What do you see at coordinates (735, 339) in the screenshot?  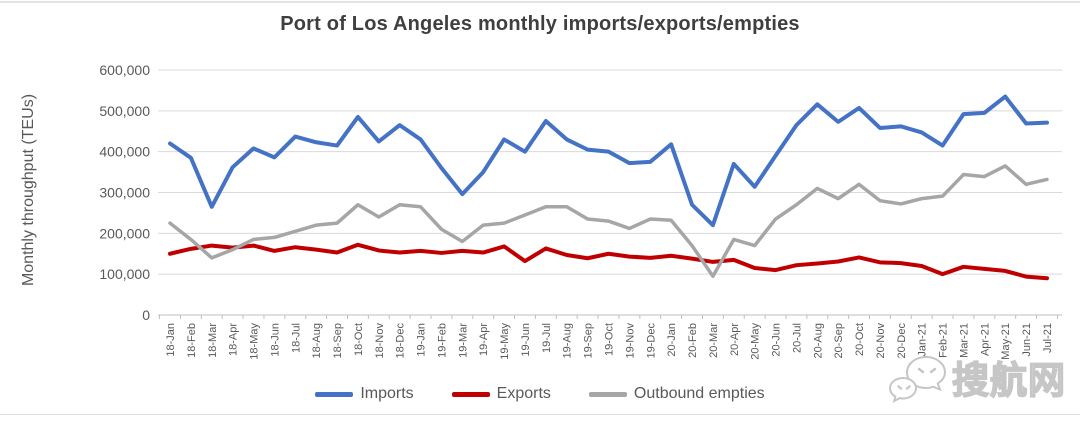 I see `x-axis-tick-label: 20-Apr` at bounding box center [735, 339].